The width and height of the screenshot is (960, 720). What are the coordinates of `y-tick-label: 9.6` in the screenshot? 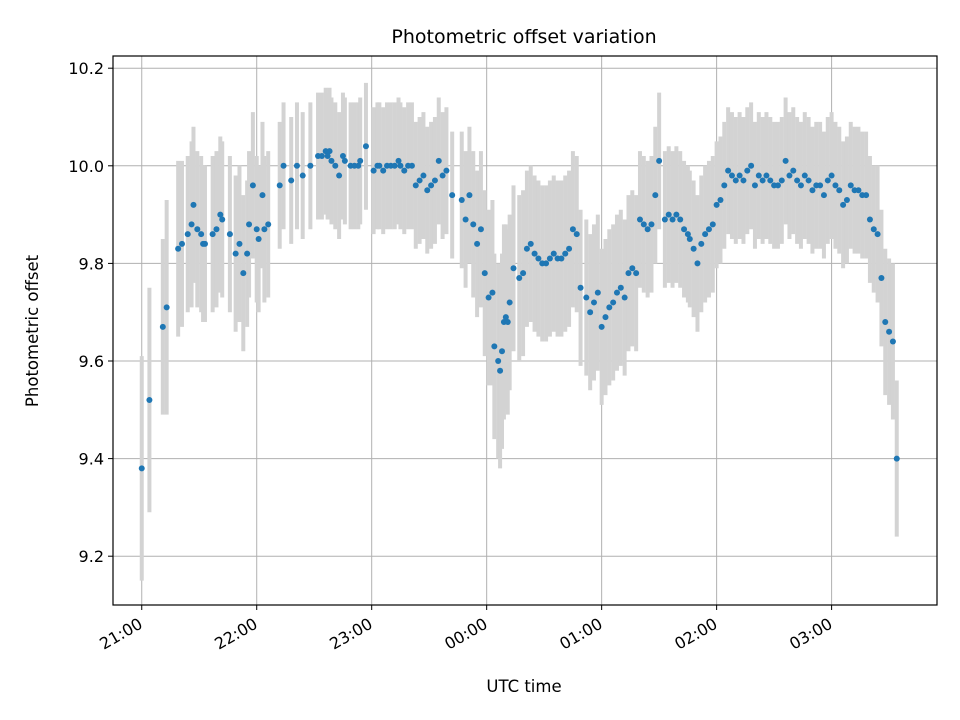 It's located at (91, 361).